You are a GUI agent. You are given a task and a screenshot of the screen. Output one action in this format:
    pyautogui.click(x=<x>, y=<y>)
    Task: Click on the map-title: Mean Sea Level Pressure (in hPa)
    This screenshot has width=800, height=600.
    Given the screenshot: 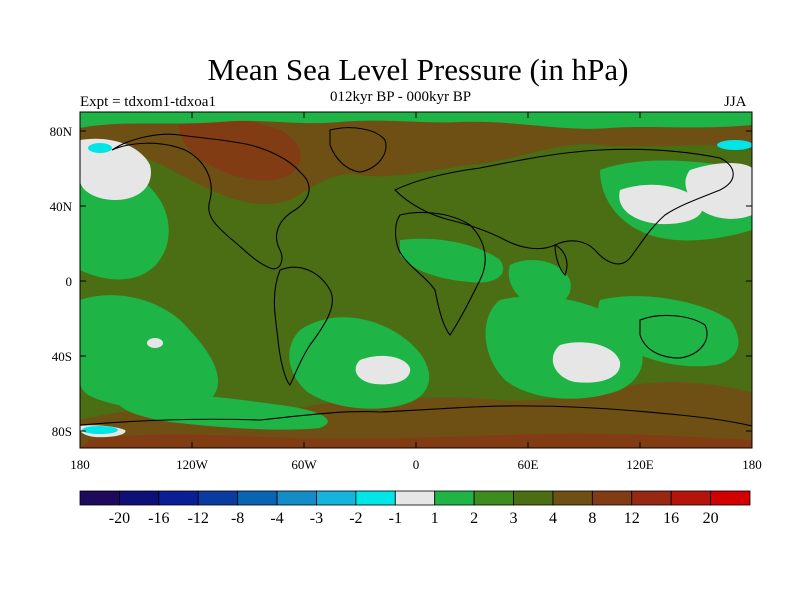 What is the action you would take?
    pyautogui.click(x=418, y=69)
    